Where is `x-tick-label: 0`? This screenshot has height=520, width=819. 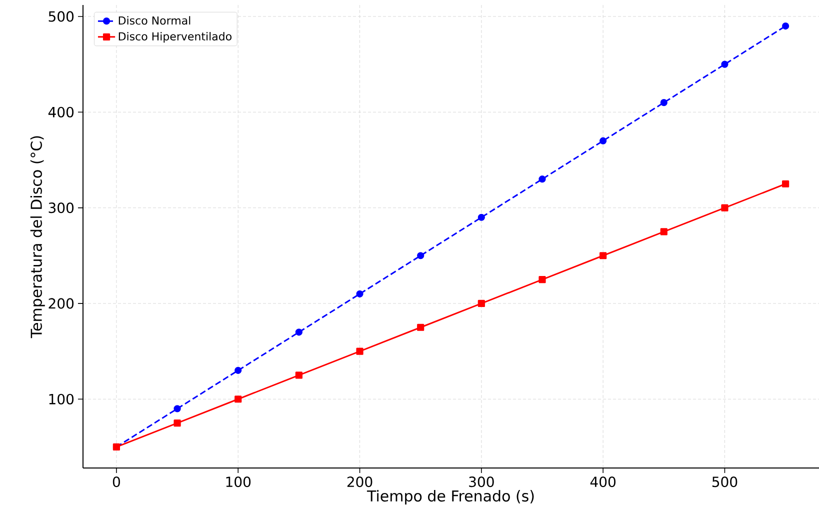
x-tick-label: 0 is located at coordinates (116, 482).